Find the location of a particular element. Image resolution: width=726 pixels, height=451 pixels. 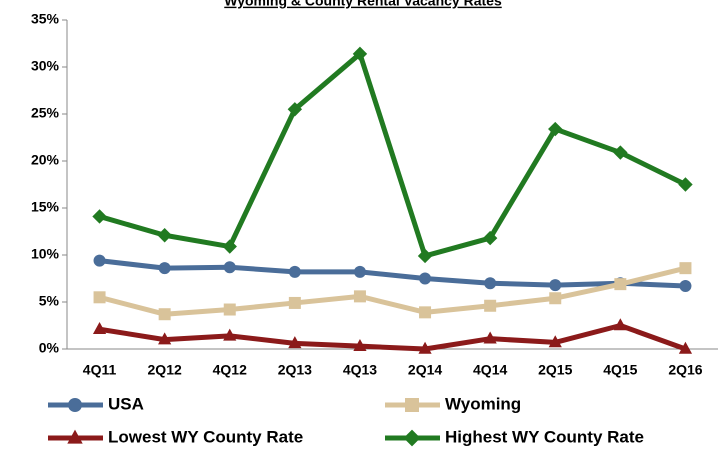

y-tick-label: 20% is located at coordinates (45, 160).